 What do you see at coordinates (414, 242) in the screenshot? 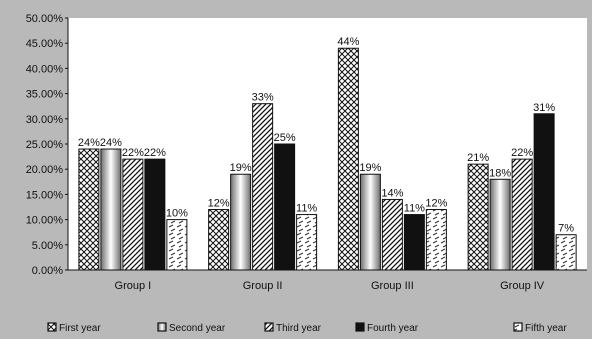
I see `bar-fourth-year-group-iii` at bounding box center [414, 242].